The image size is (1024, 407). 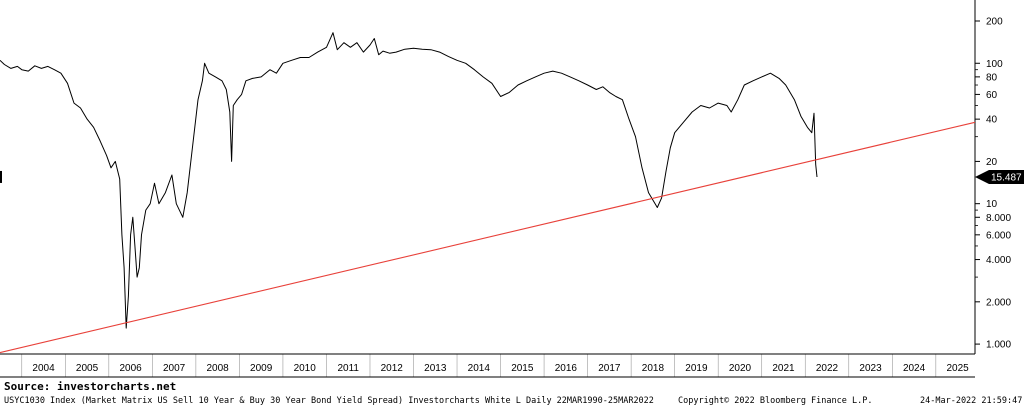 I want to click on y-tick-label: 6.000, so click(x=998, y=235).